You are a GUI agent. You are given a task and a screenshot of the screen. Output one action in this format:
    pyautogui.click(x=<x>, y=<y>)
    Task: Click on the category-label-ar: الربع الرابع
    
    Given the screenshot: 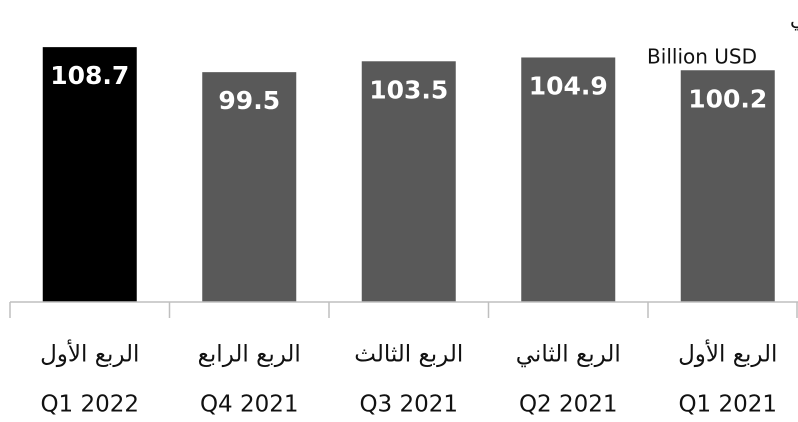 What is the action you would take?
    pyautogui.click(x=249, y=355)
    